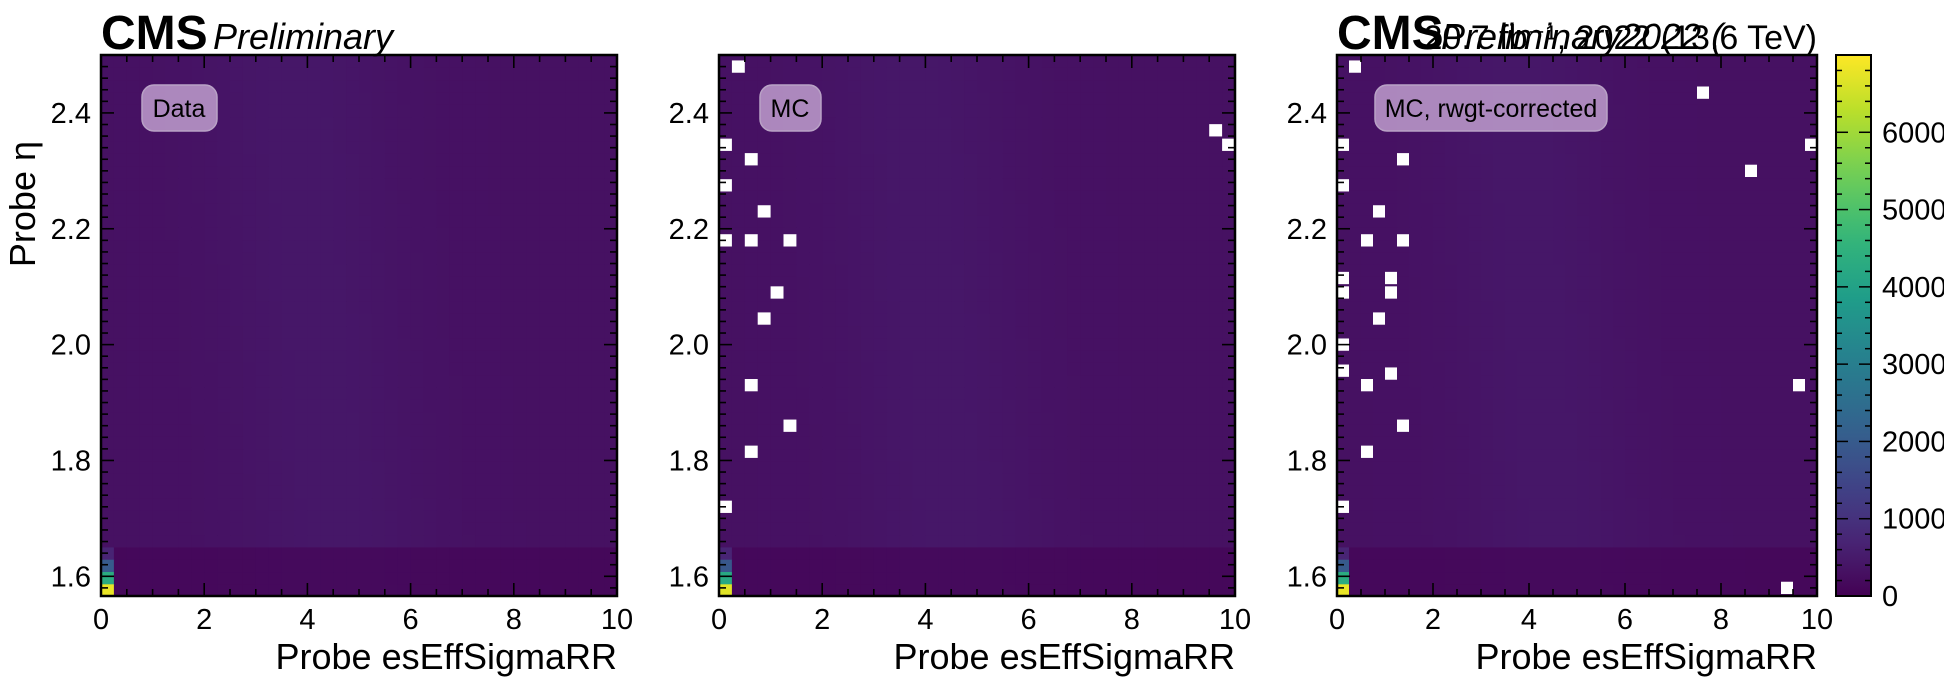 Image resolution: width=1944 pixels, height=681 pixels. I want to click on y-tick-label: 2.0, so click(689, 346).